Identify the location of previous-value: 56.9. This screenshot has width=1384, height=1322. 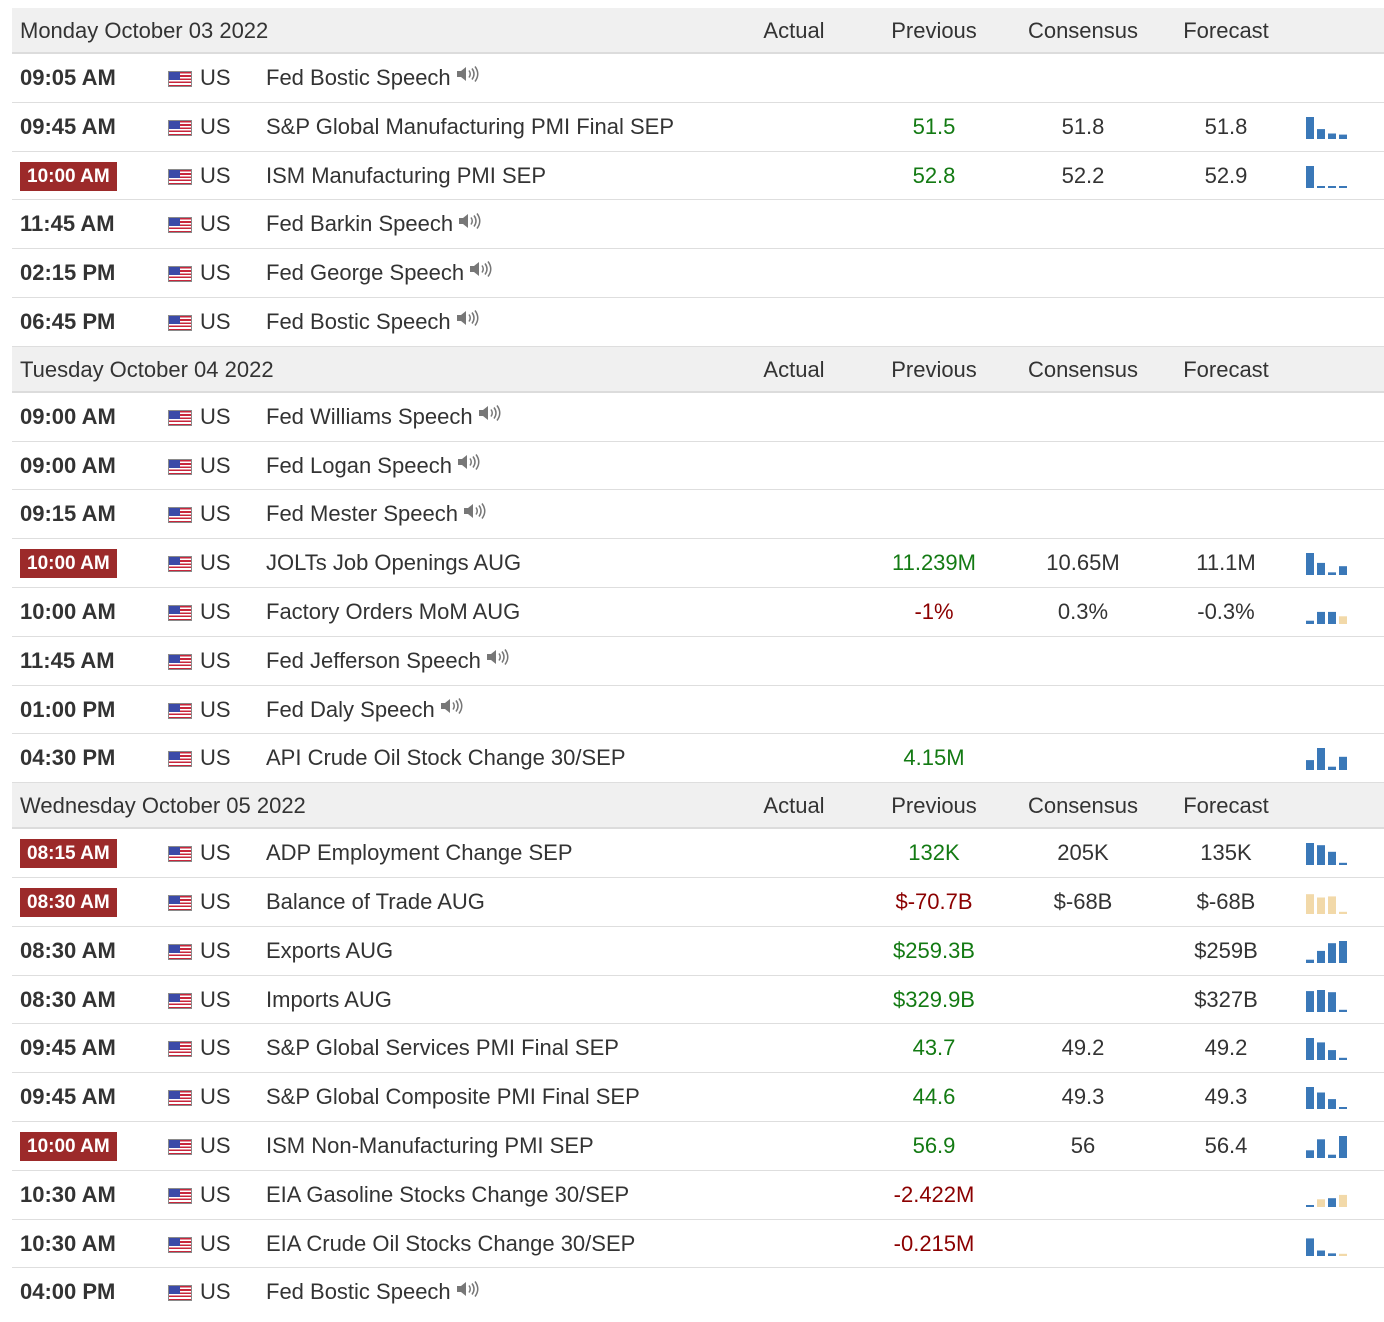
(934, 1145).